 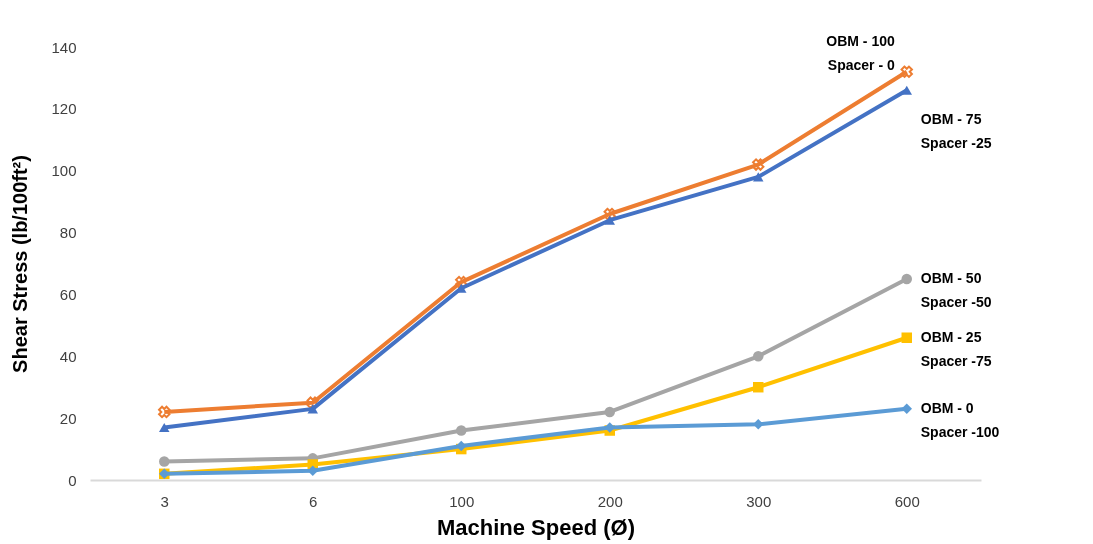 I want to click on x-axis-title: Machine Speed (Ø), so click(x=536, y=527).